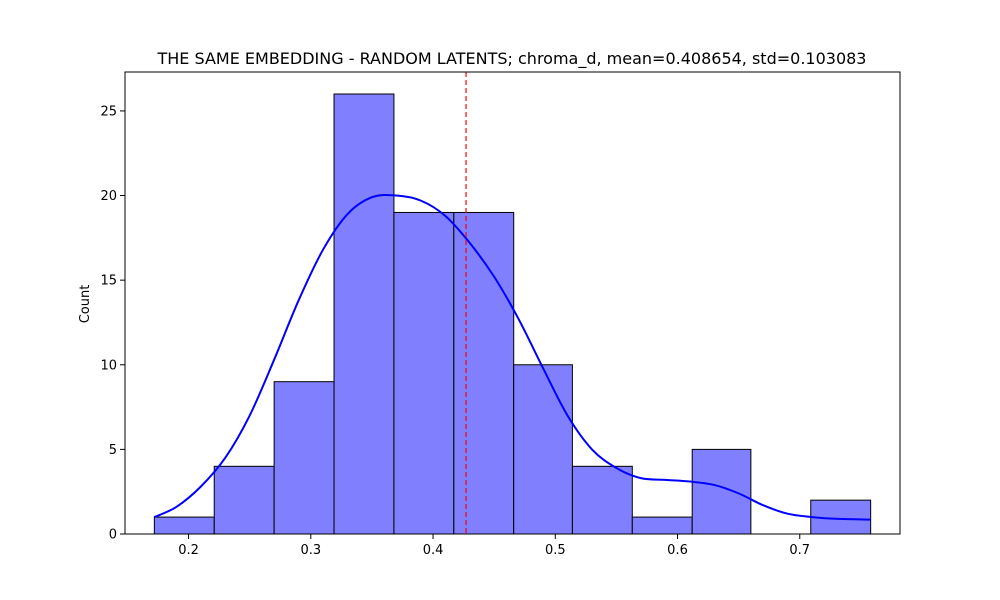 The width and height of the screenshot is (1000, 600). I want to click on x-tick-label: 0.7, so click(799, 550).